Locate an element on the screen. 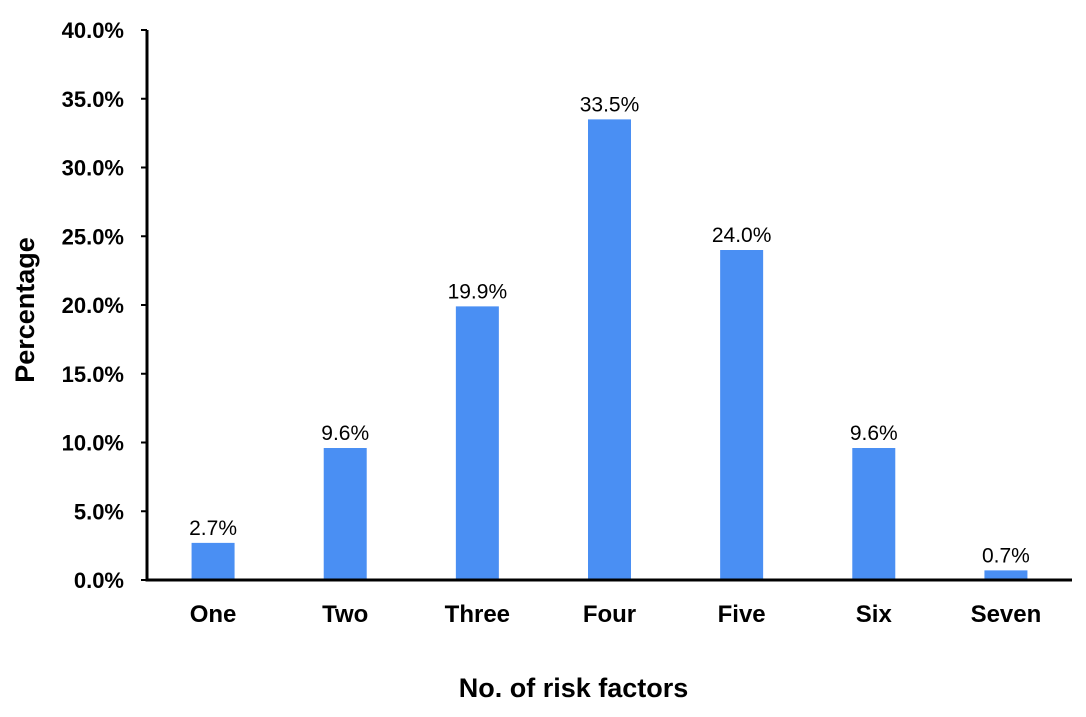 The height and width of the screenshot is (717, 1086). x-category-label: Seven is located at coordinates (1006, 614).